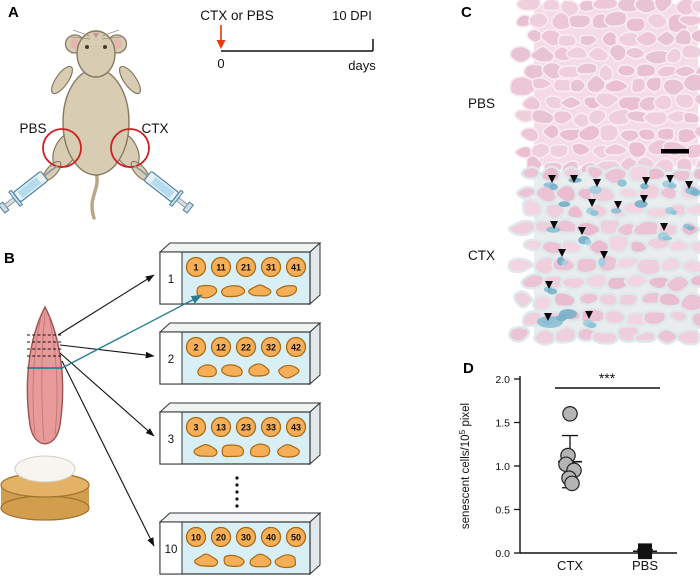 The height and width of the screenshot is (581, 700). Describe the element at coordinates (288, 40) in the screenshot. I see `experiment-timeline: CTX or PBS 10 DPI 0 days` at that location.